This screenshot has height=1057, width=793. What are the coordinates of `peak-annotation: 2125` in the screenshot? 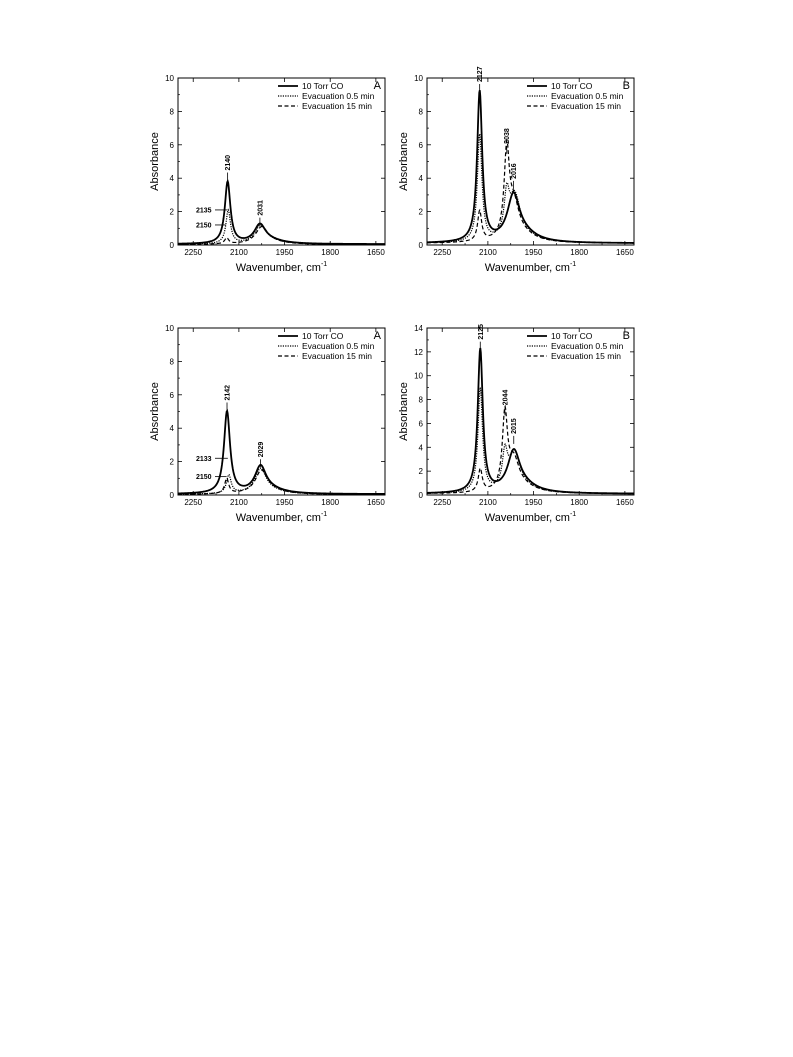 It's located at (481, 332).